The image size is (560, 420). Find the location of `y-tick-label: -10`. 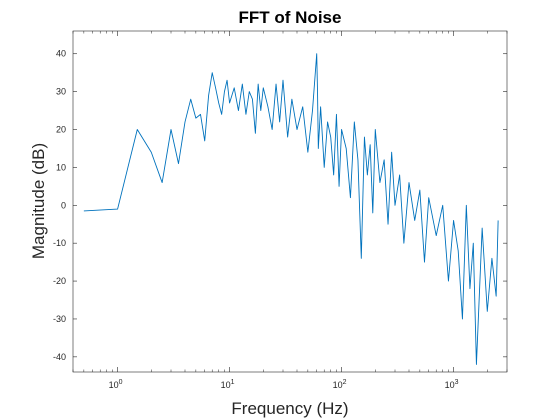

y-tick-label: -10 is located at coordinates (59, 243).